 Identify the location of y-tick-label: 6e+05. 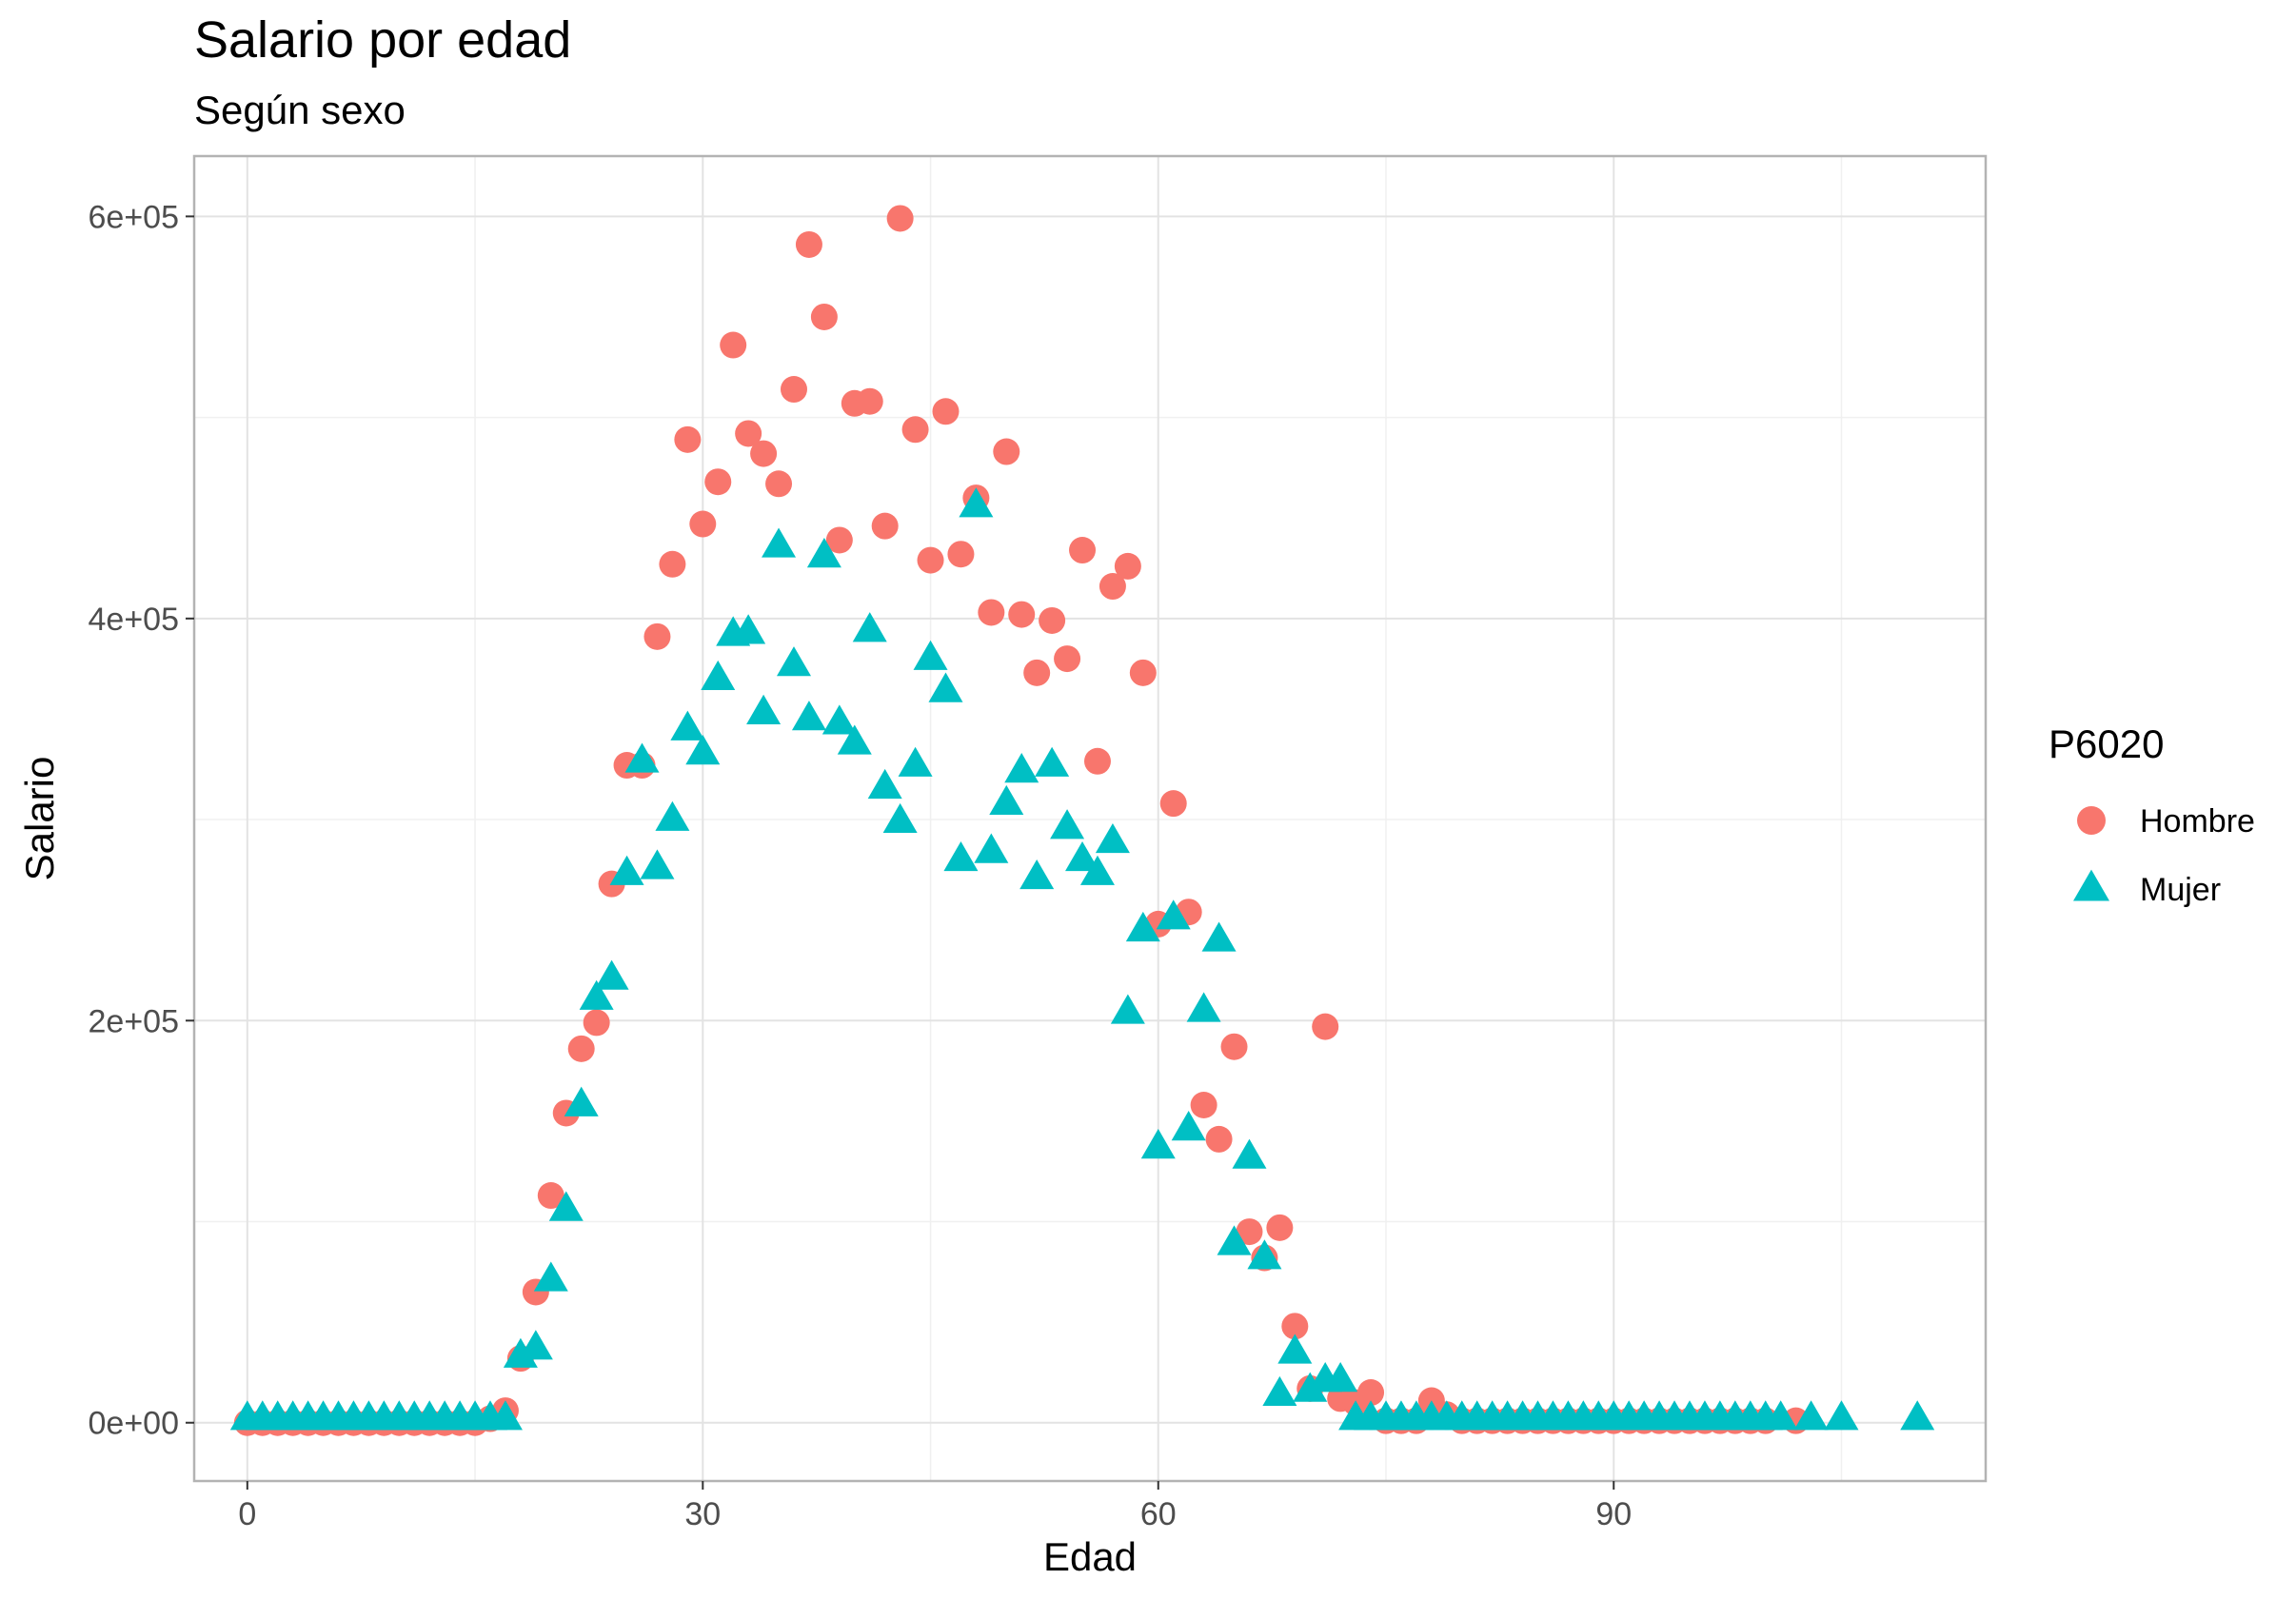
(134, 217).